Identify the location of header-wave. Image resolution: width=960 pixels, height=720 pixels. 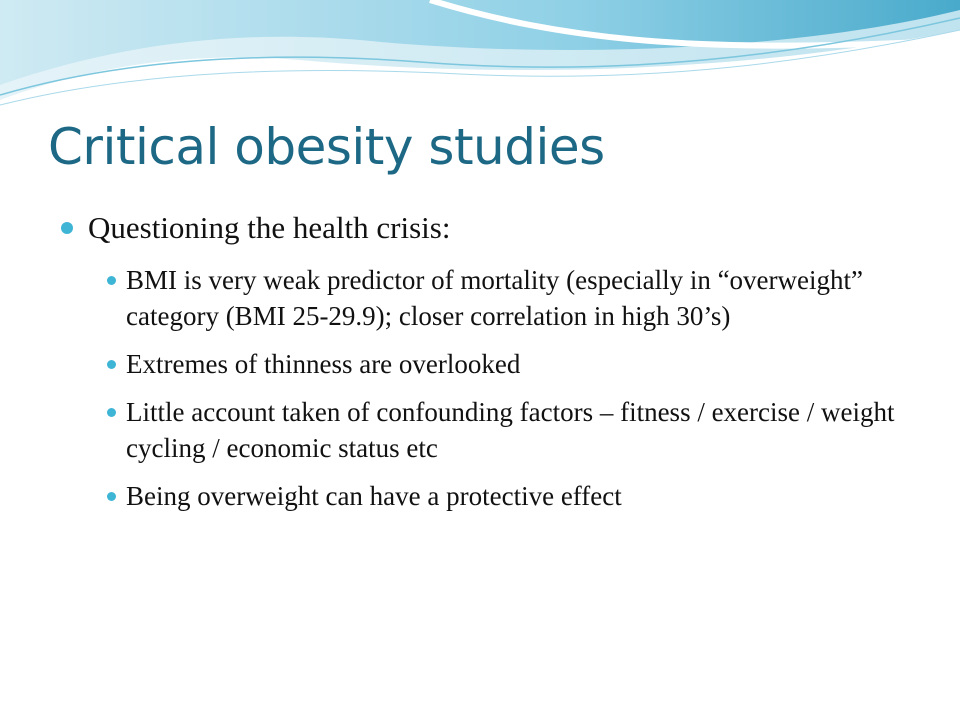
(480, 53).